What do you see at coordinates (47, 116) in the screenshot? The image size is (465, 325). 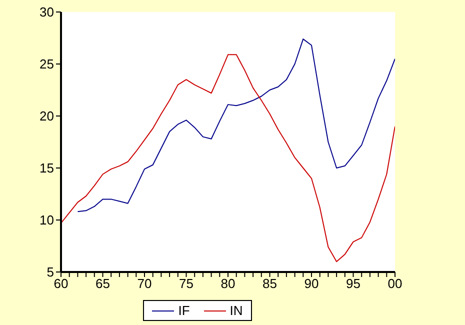 I see `y-tick-label: 20` at bounding box center [47, 116].